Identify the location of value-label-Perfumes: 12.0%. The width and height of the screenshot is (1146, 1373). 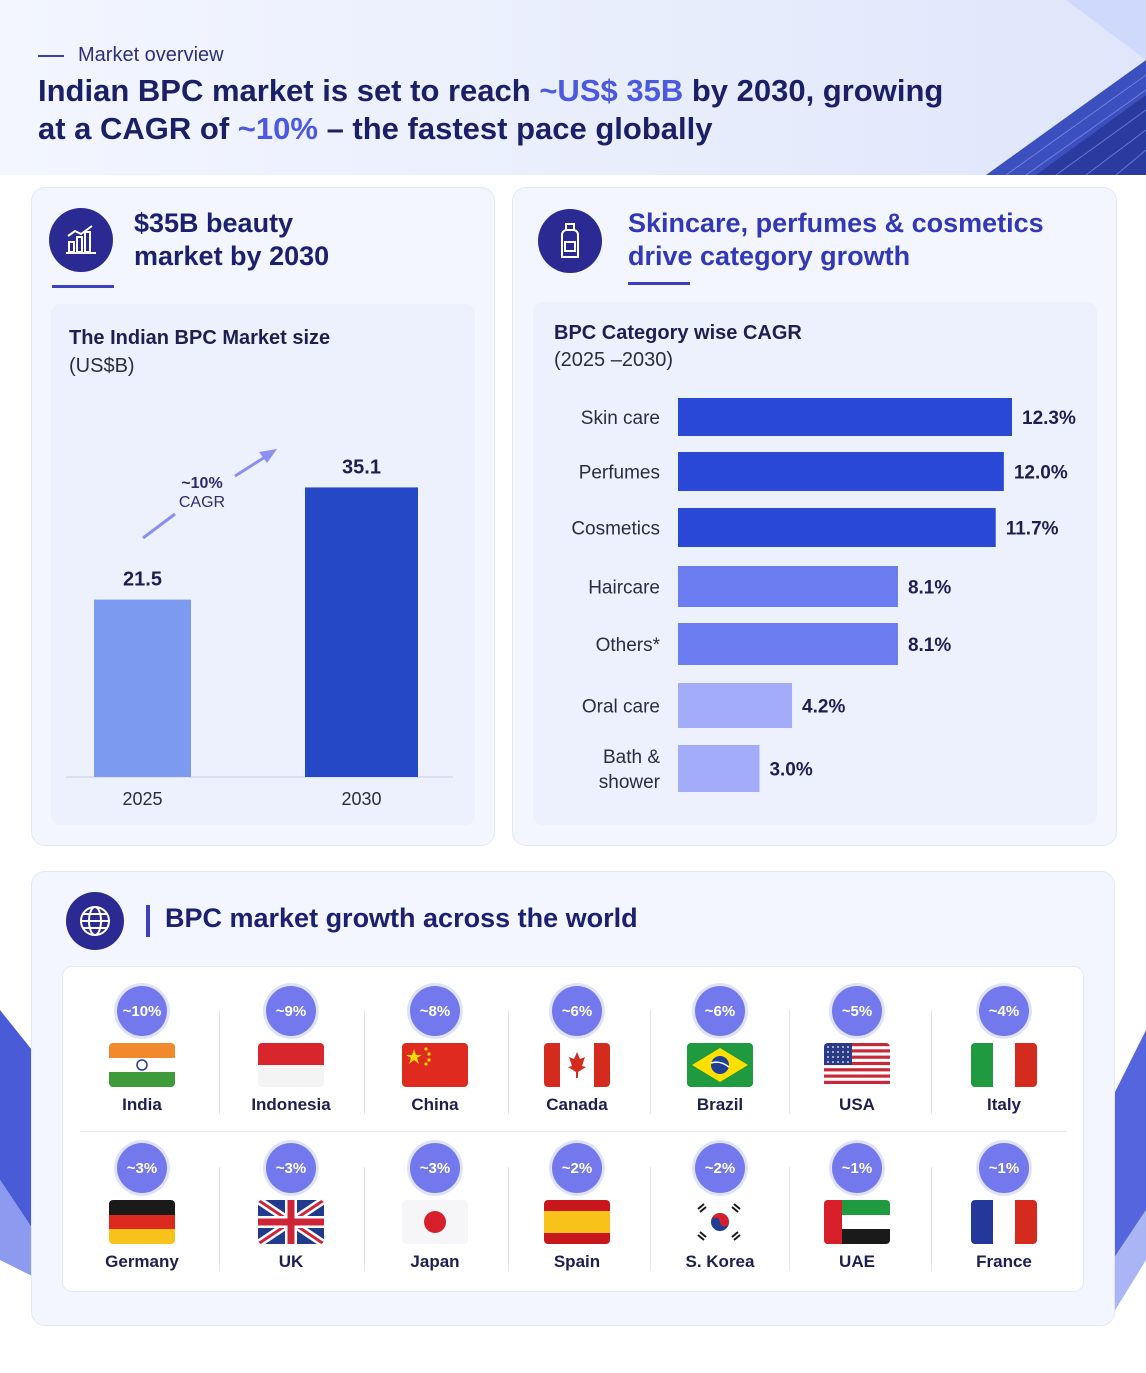
(1041, 473).